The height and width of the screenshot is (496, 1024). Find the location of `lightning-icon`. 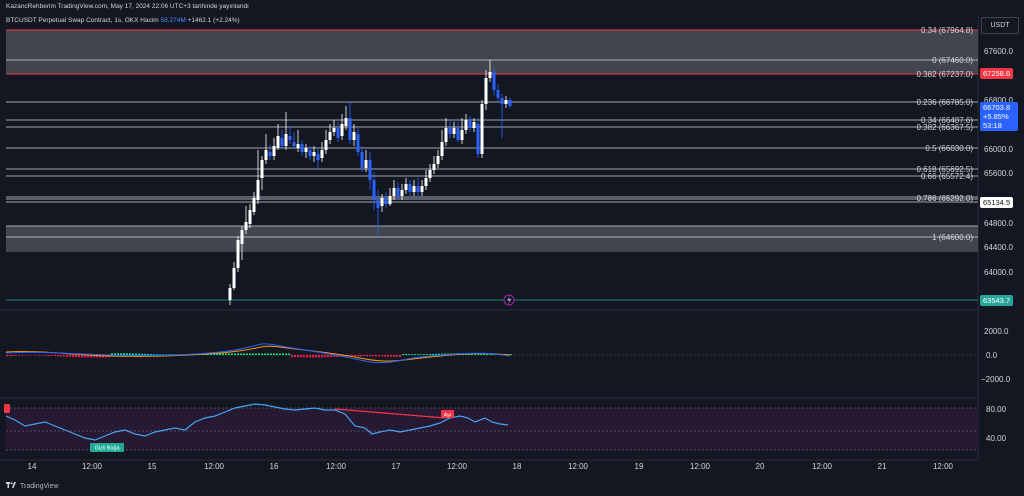

lightning-icon is located at coordinates (509, 300).